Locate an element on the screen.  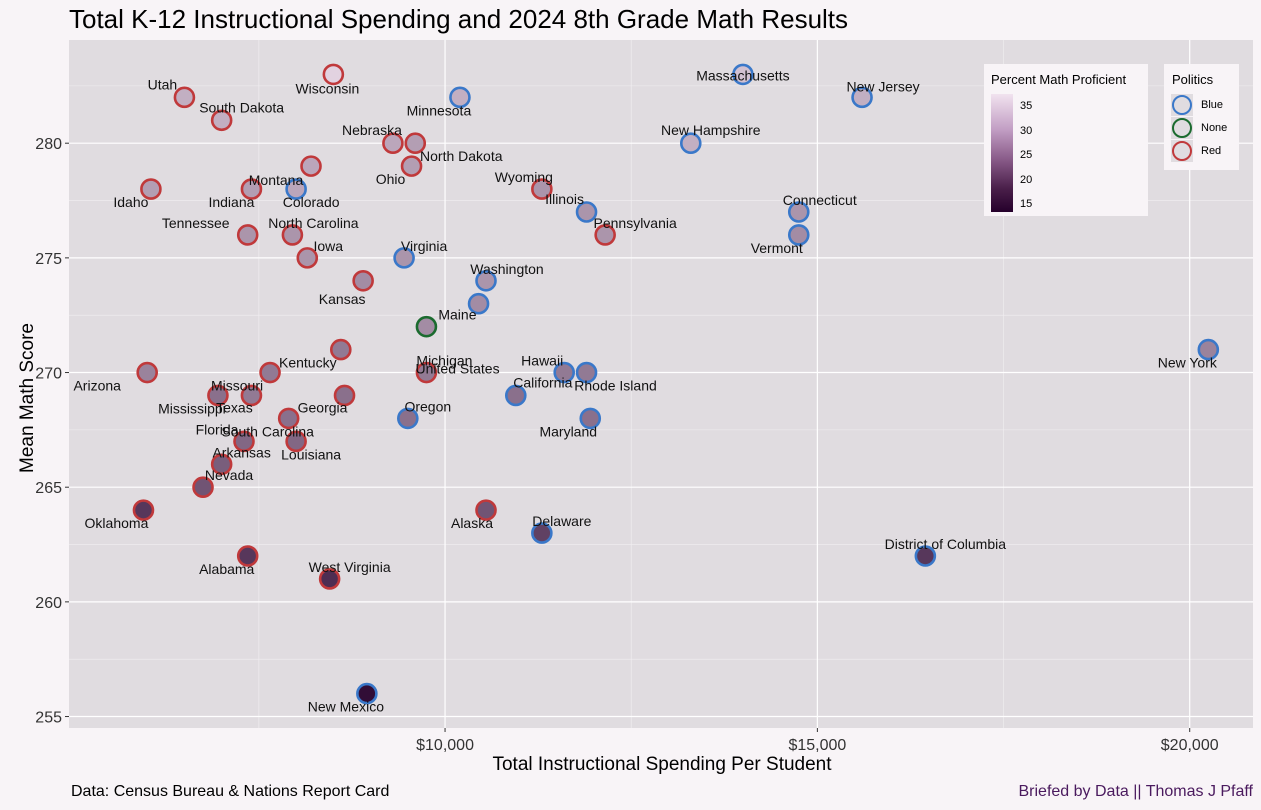
point-label: District of Columbia is located at coordinates (946, 544).